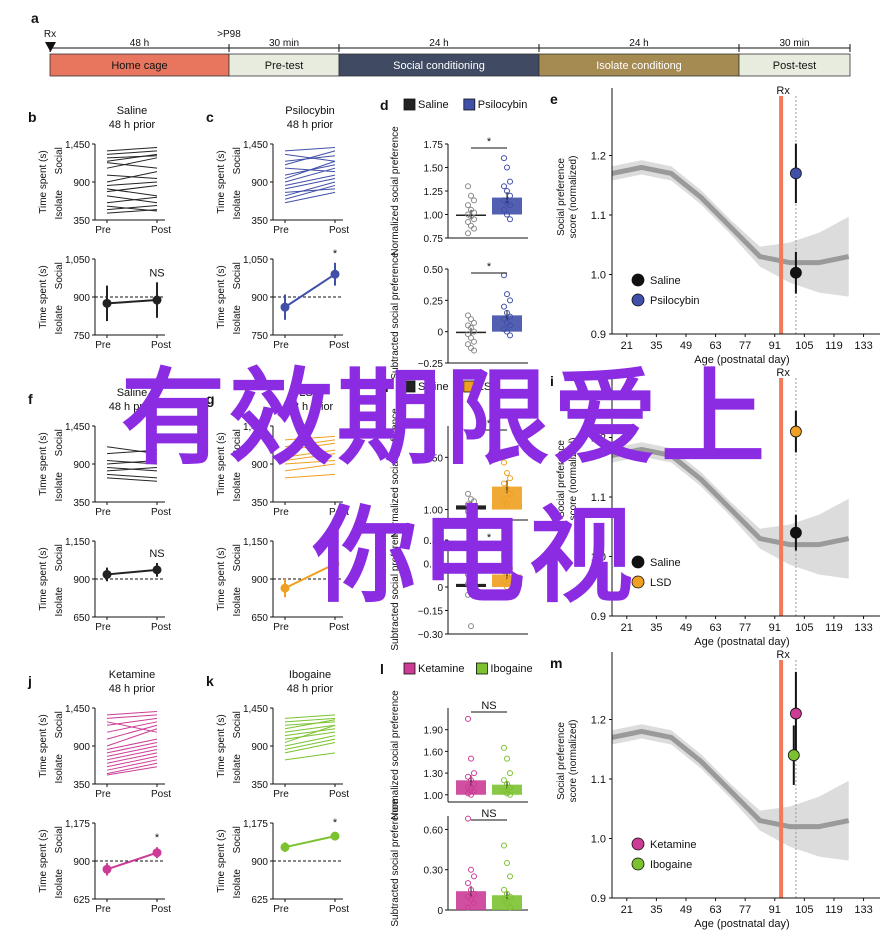  What do you see at coordinates (30, 399) in the screenshot?
I see `panel-letter: f` at bounding box center [30, 399].